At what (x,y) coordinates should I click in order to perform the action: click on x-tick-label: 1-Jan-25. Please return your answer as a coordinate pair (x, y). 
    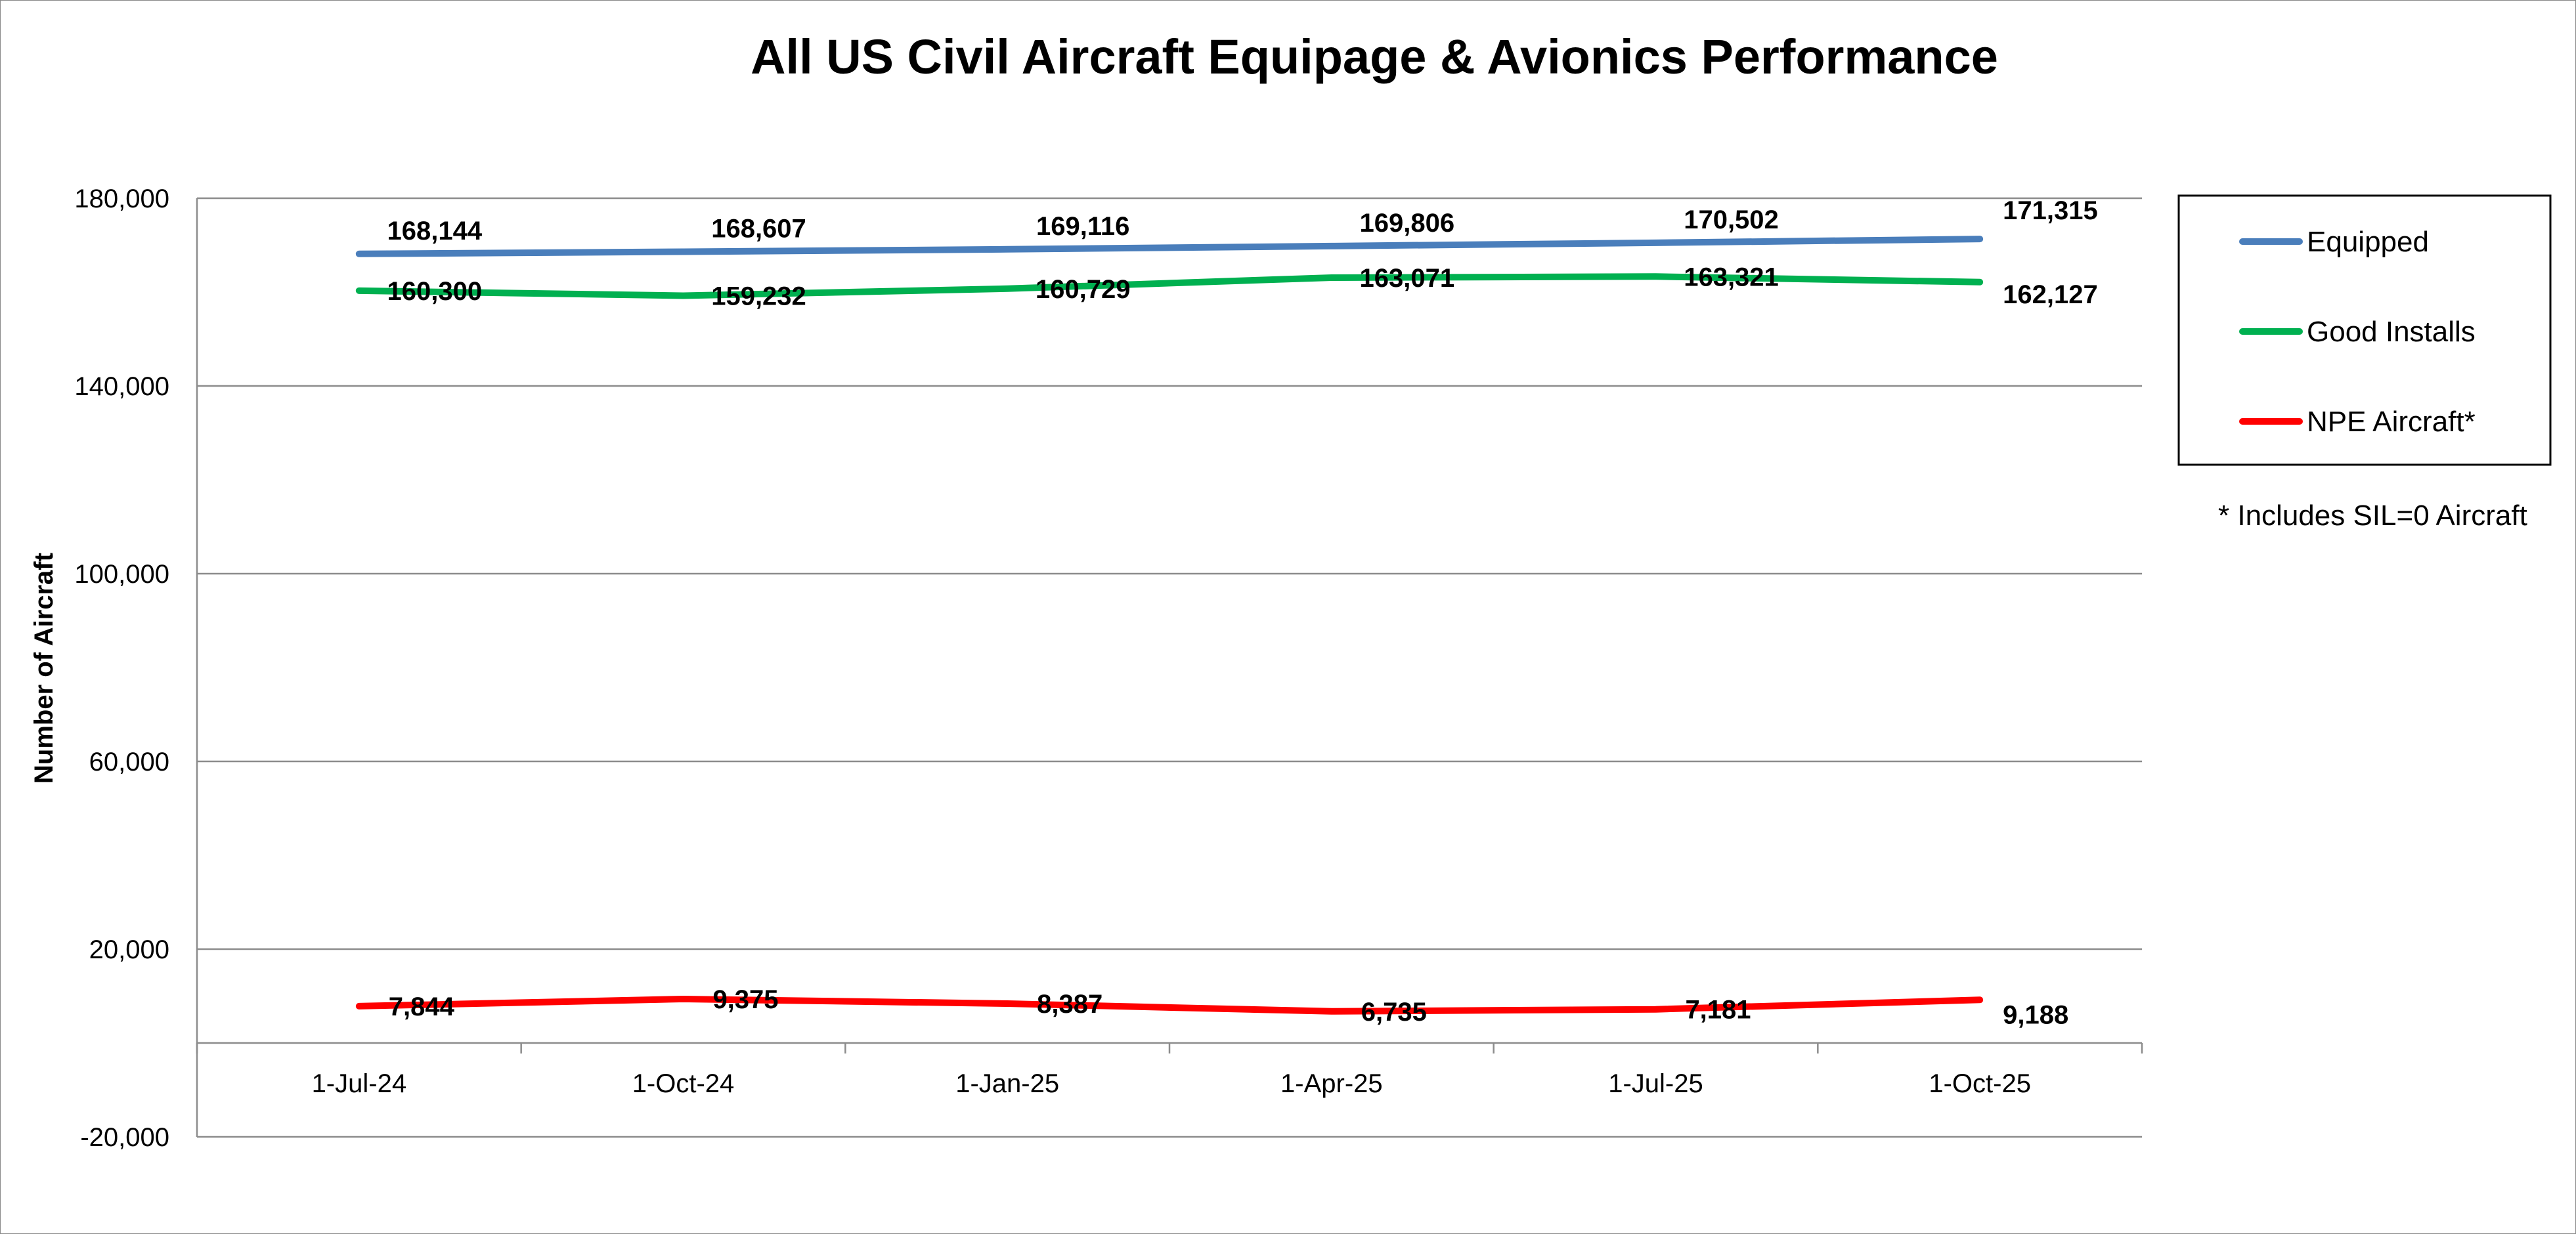
    Looking at the image, I should click on (1007, 1083).